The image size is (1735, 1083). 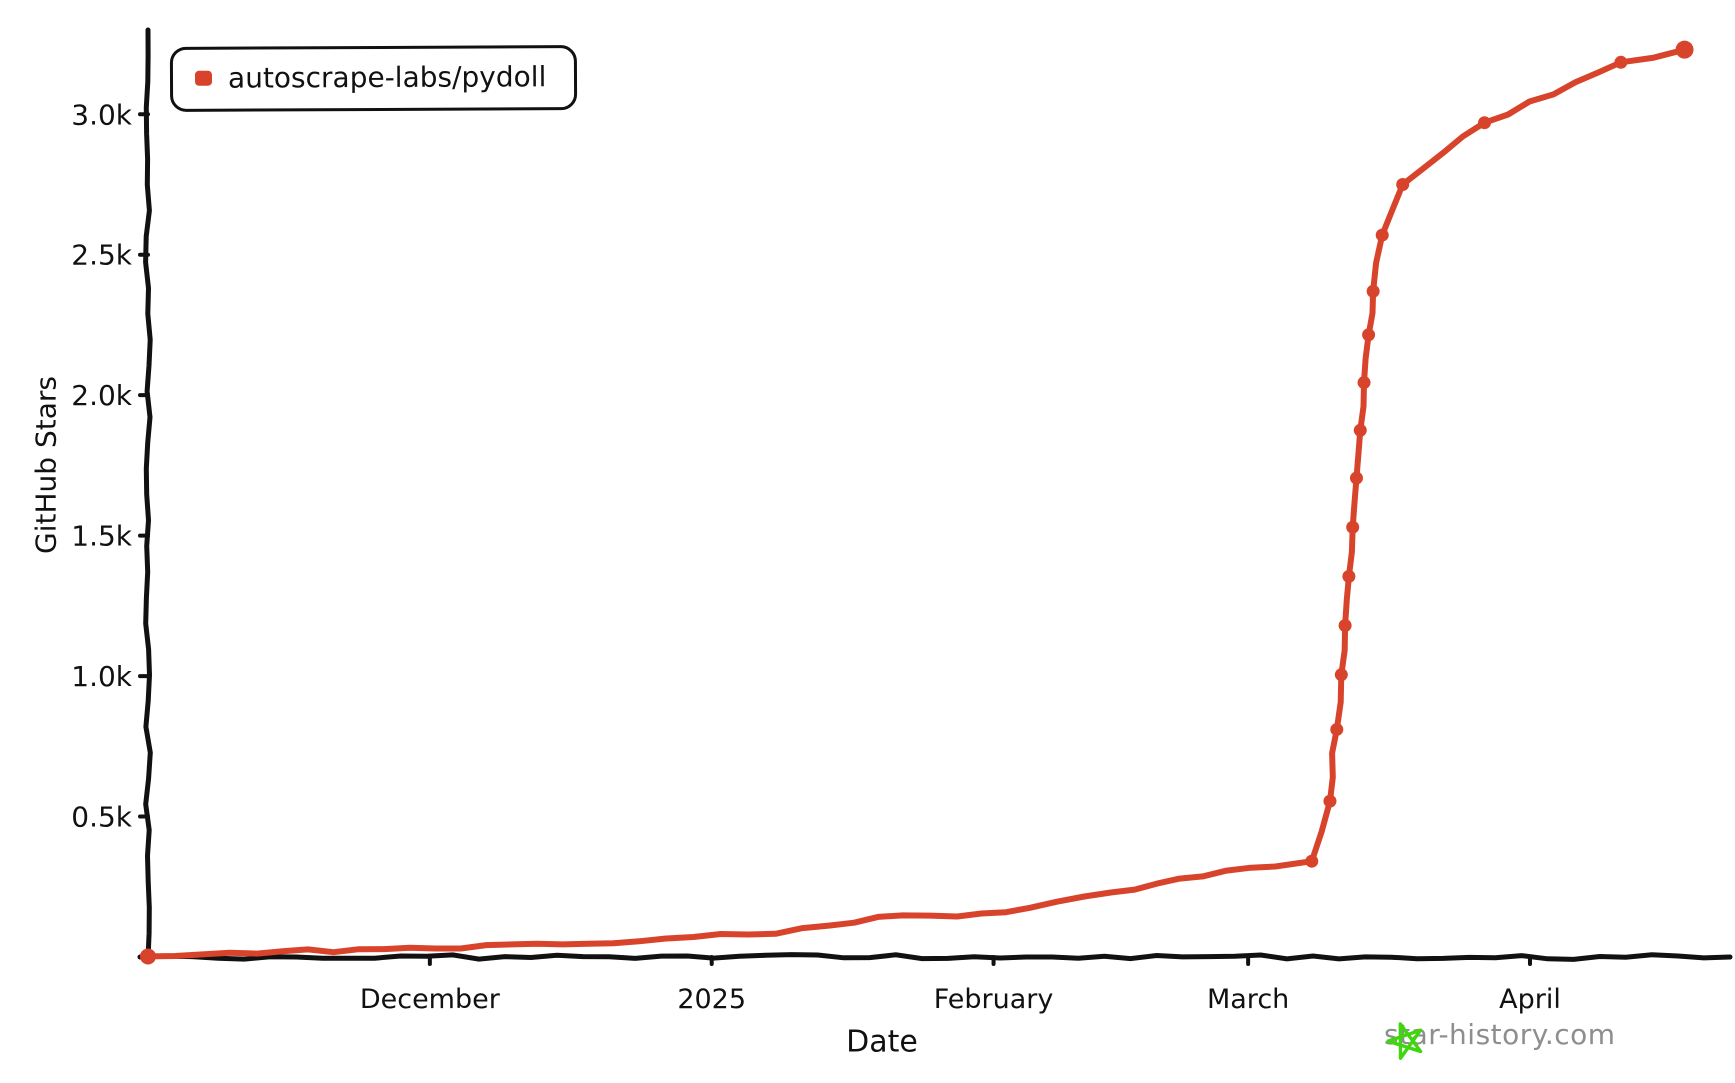 What do you see at coordinates (102, 536) in the screenshot?
I see `y-tick-label: 1.5k` at bounding box center [102, 536].